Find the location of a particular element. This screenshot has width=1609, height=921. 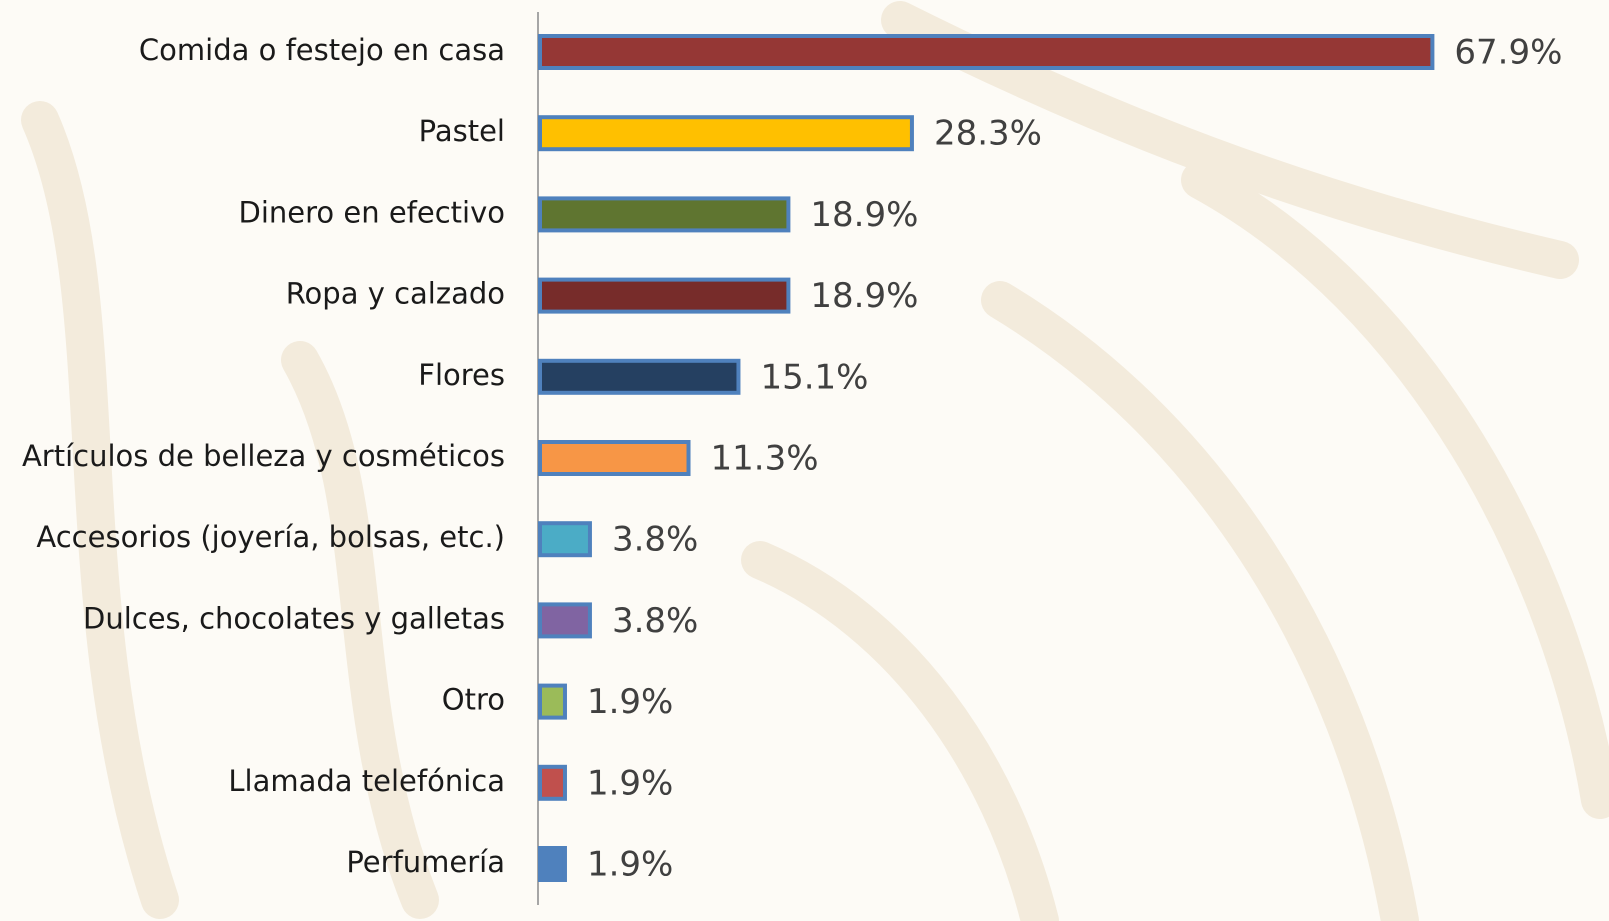

category-label: Flores is located at coordinates (461, 375).